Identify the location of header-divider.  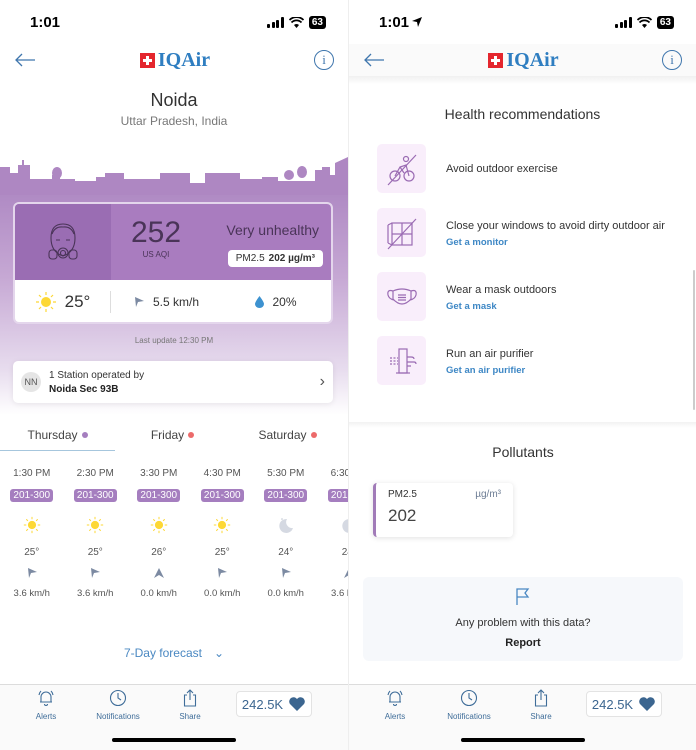
(522, 80).